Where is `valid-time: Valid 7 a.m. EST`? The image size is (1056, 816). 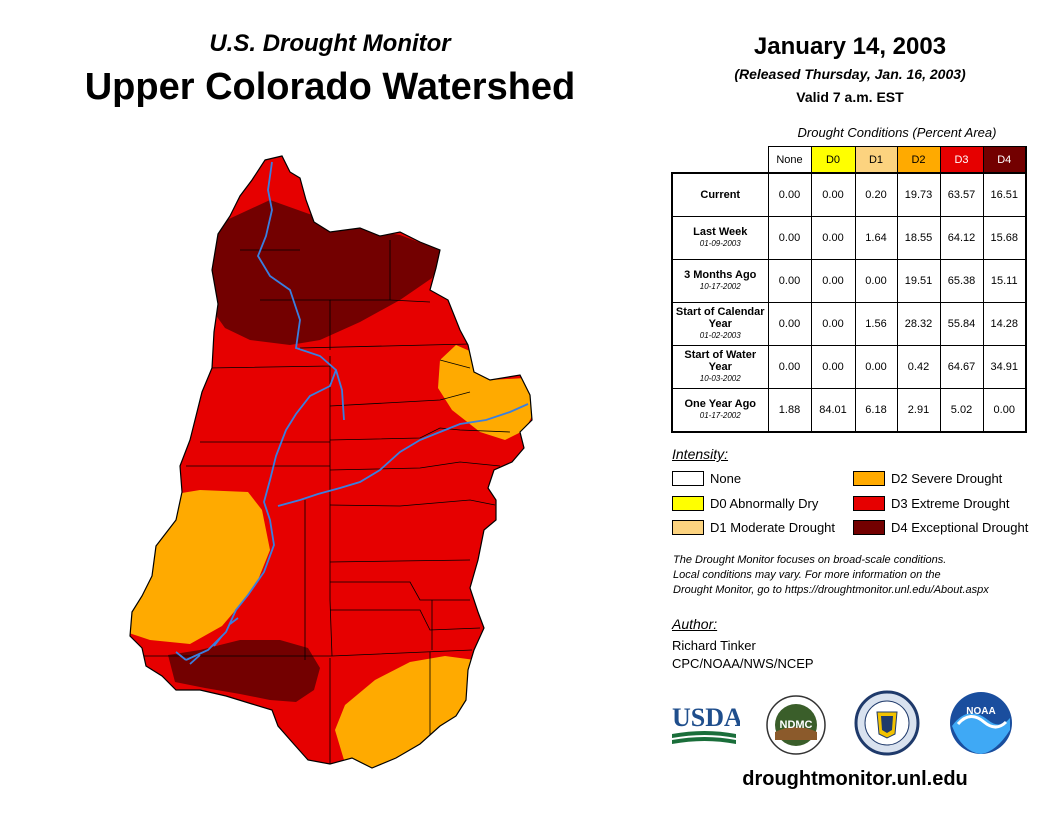
valid-time: Valid 7 a.m. EST is located at coordinates (850, 97).